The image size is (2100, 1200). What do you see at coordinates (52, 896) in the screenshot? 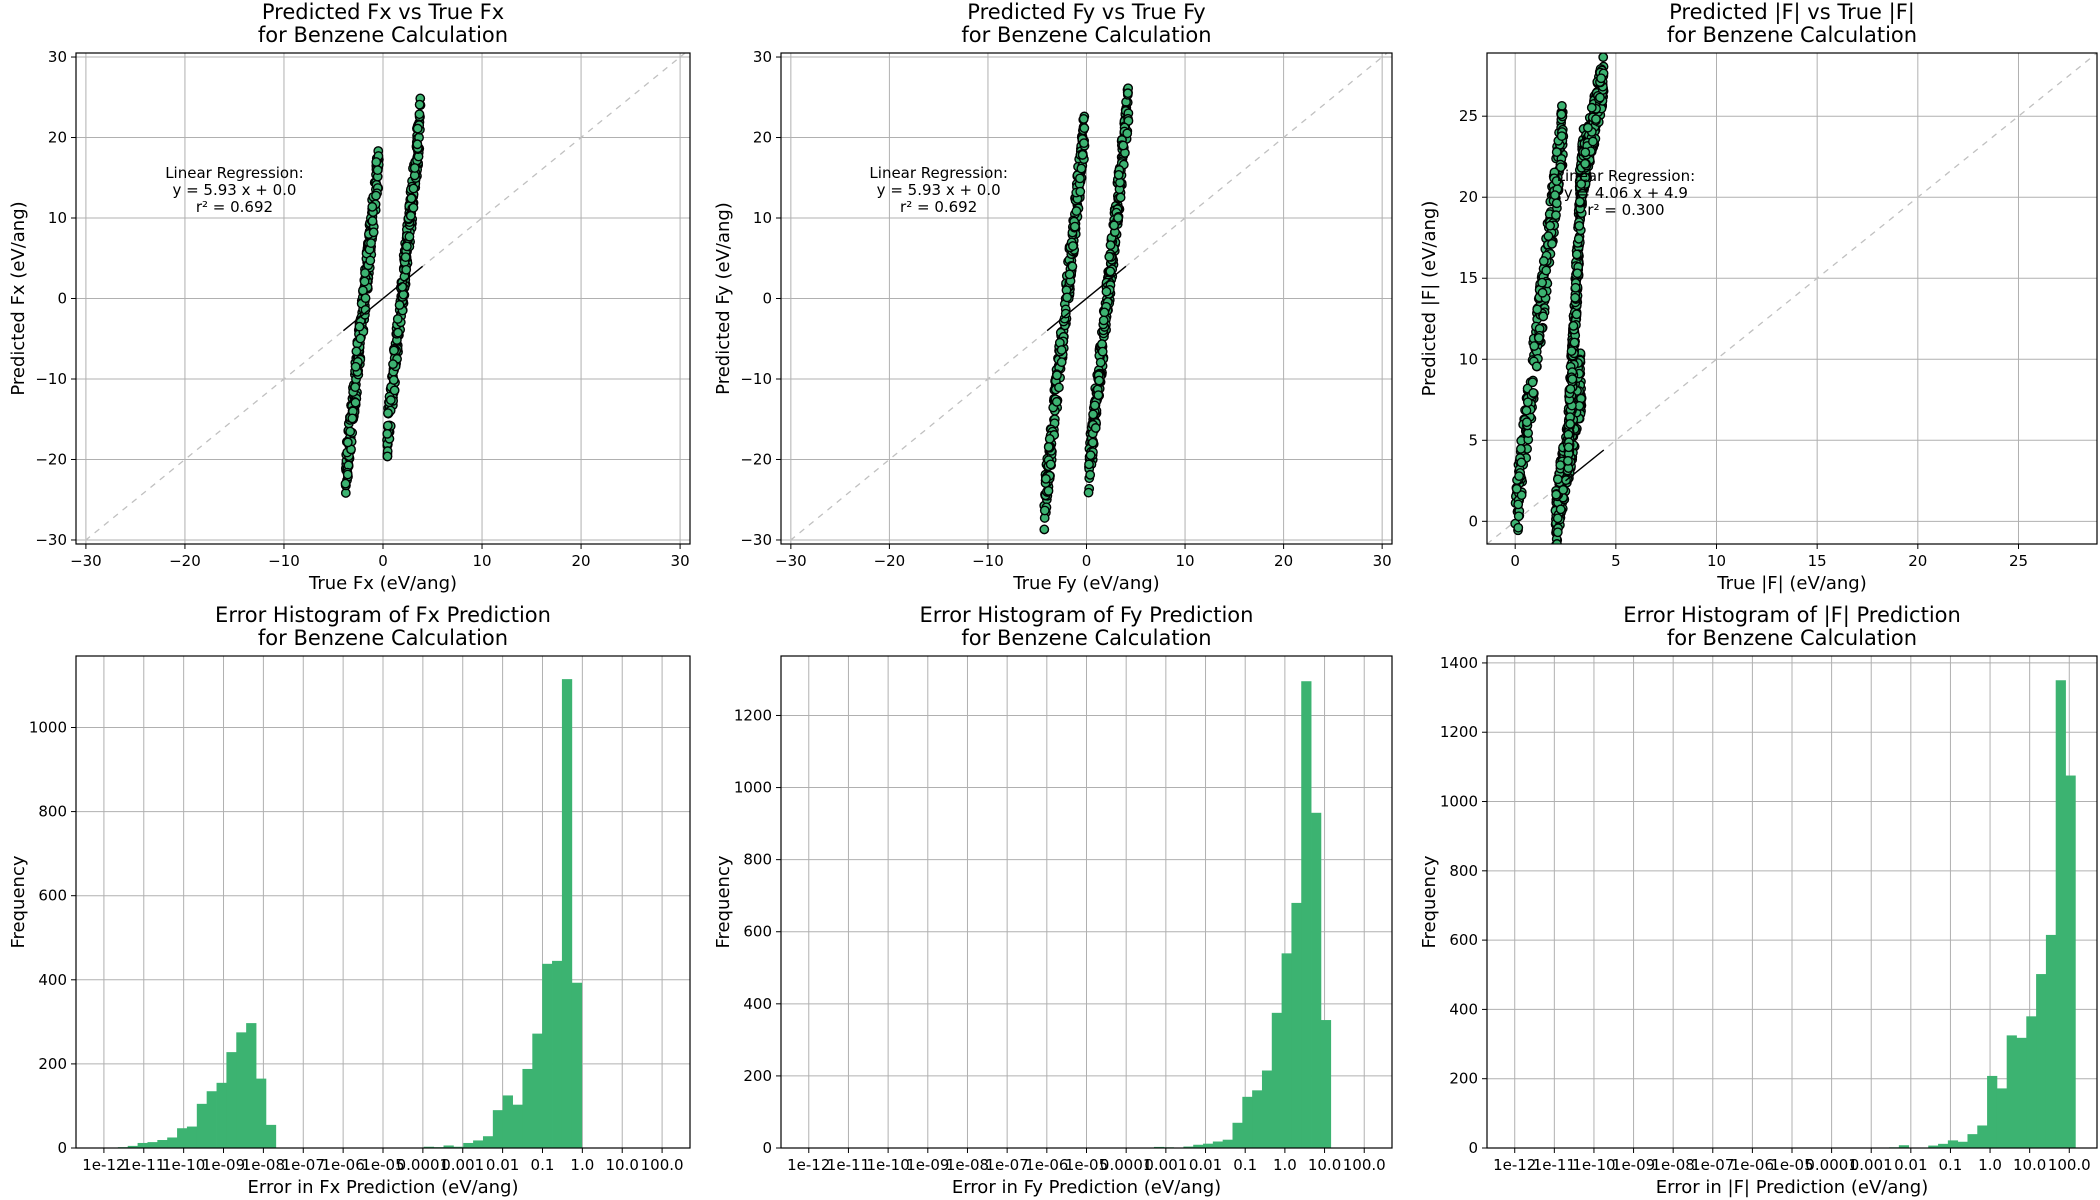
I see `y-tick-label: 600` at bounding box center [52, 896].